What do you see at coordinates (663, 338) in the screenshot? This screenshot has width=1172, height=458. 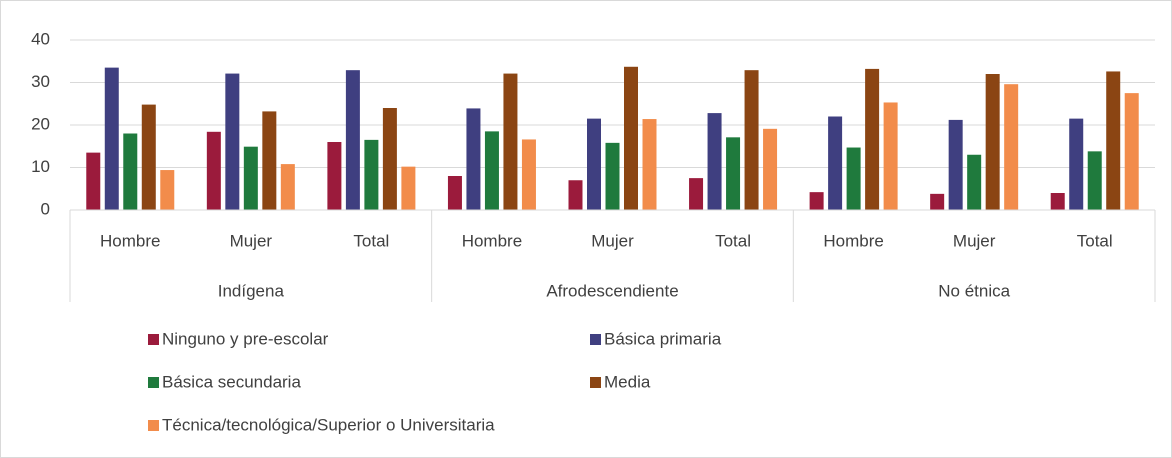 I see `legend-label: Básica primaria` at bounding box center [663, 338].